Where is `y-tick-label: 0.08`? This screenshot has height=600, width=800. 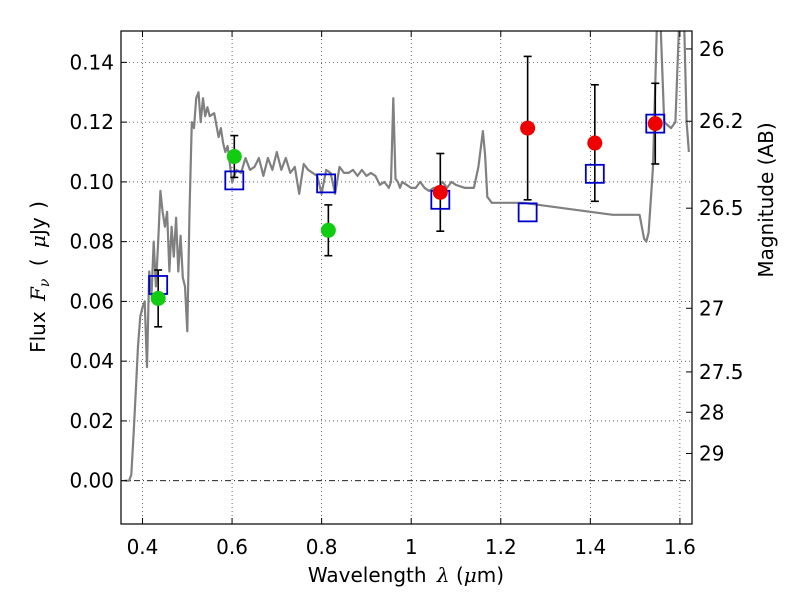 y-tick-label: 0.08 is located at coordinates (91, 242).